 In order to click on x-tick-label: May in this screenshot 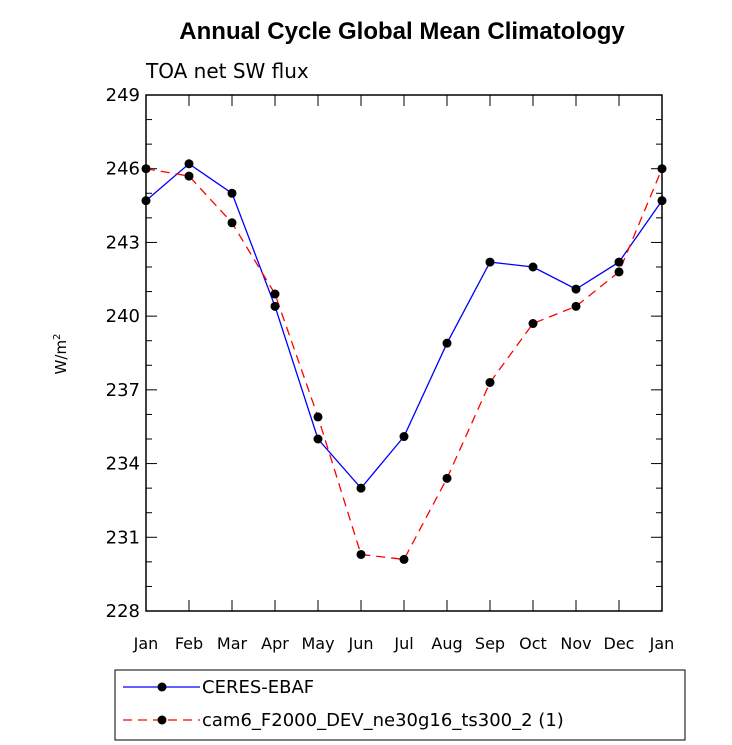, I will do `click(317, 643)`.